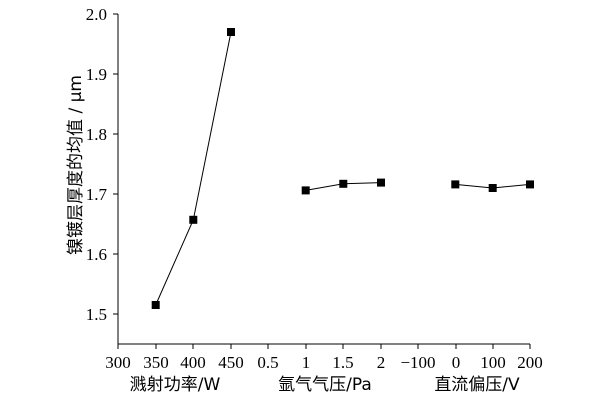 The width and height of the screenshot is (615, 412). What do you see at coordinates (306, 362) in the screenshot?
I see `x-tick-label: 1` at bounding box center [306, 362].